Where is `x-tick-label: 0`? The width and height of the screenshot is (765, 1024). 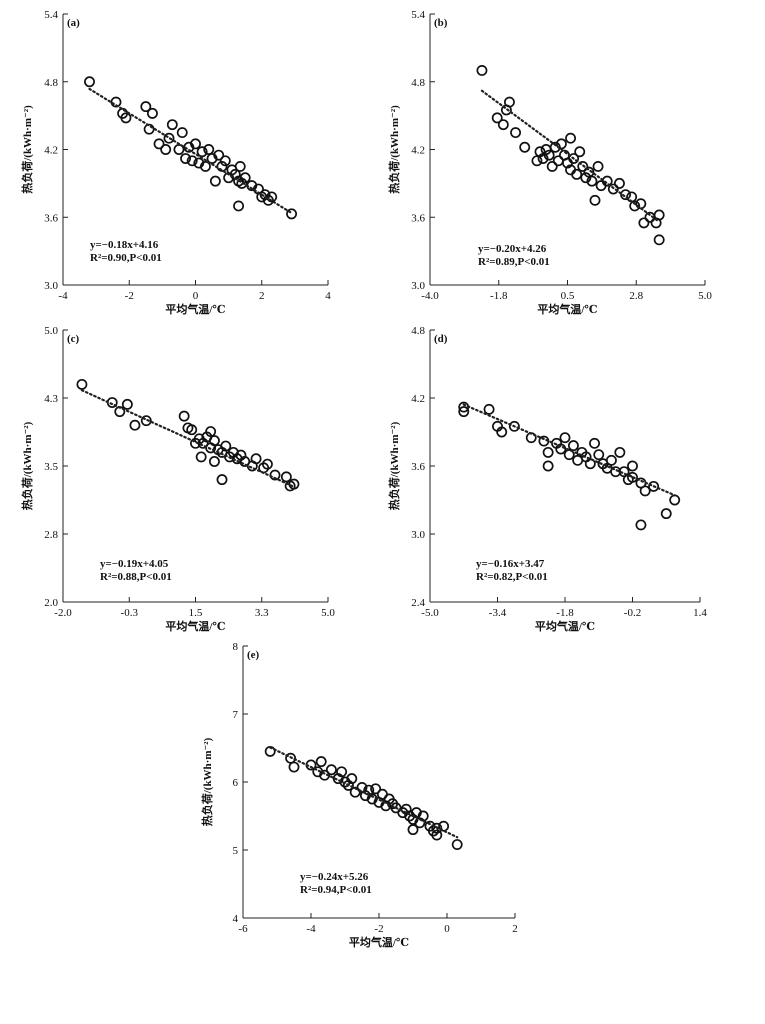 x-tick-label: 0 is located at coordinates (196, 296).